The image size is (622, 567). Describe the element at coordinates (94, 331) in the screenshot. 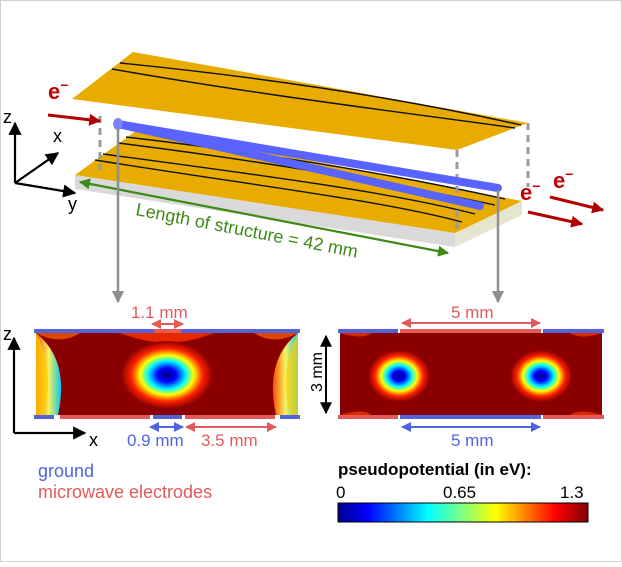

I see `left-top-ground-left` at that location.